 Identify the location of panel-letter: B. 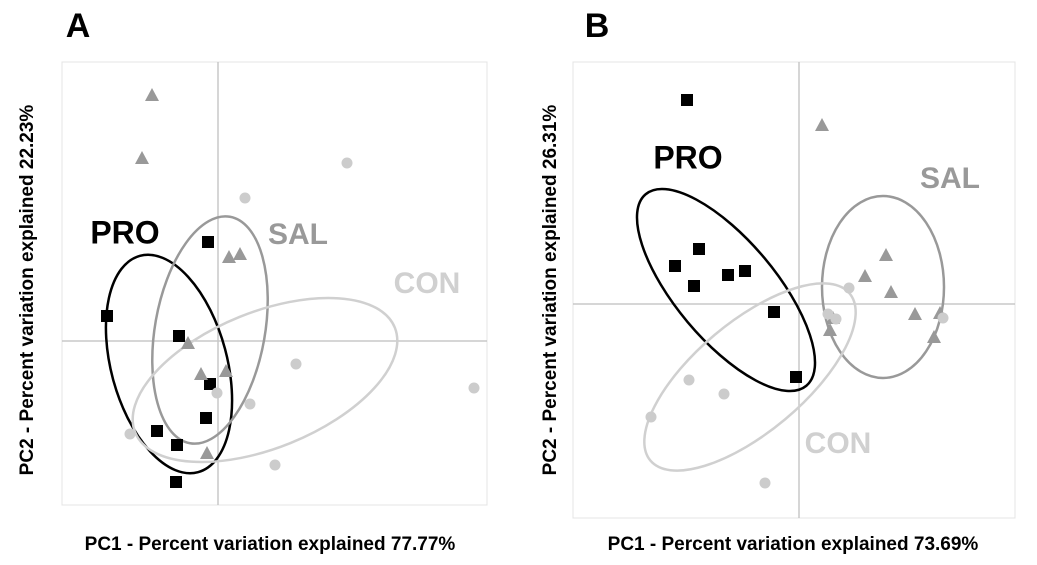
(597, 26).